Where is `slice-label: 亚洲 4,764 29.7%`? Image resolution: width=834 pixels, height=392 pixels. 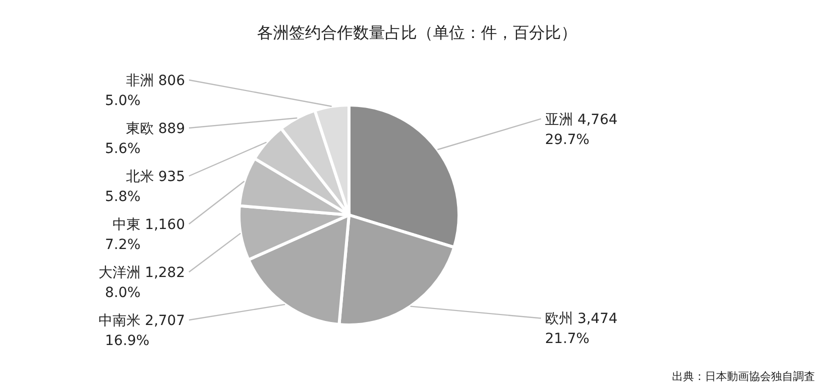
slice-label: 亚洲 4,764 29.7% is located at coordinates (581, 130).